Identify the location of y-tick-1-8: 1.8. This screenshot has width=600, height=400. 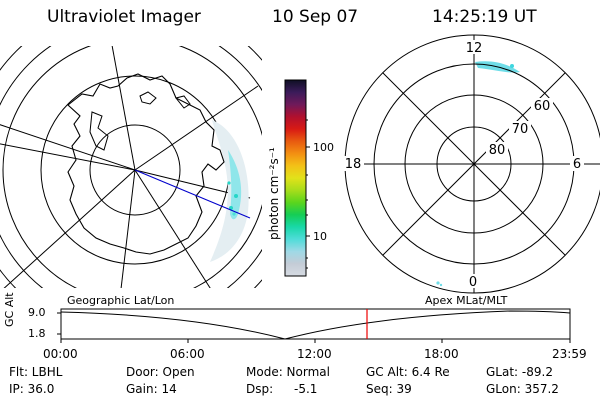
(37, 333).